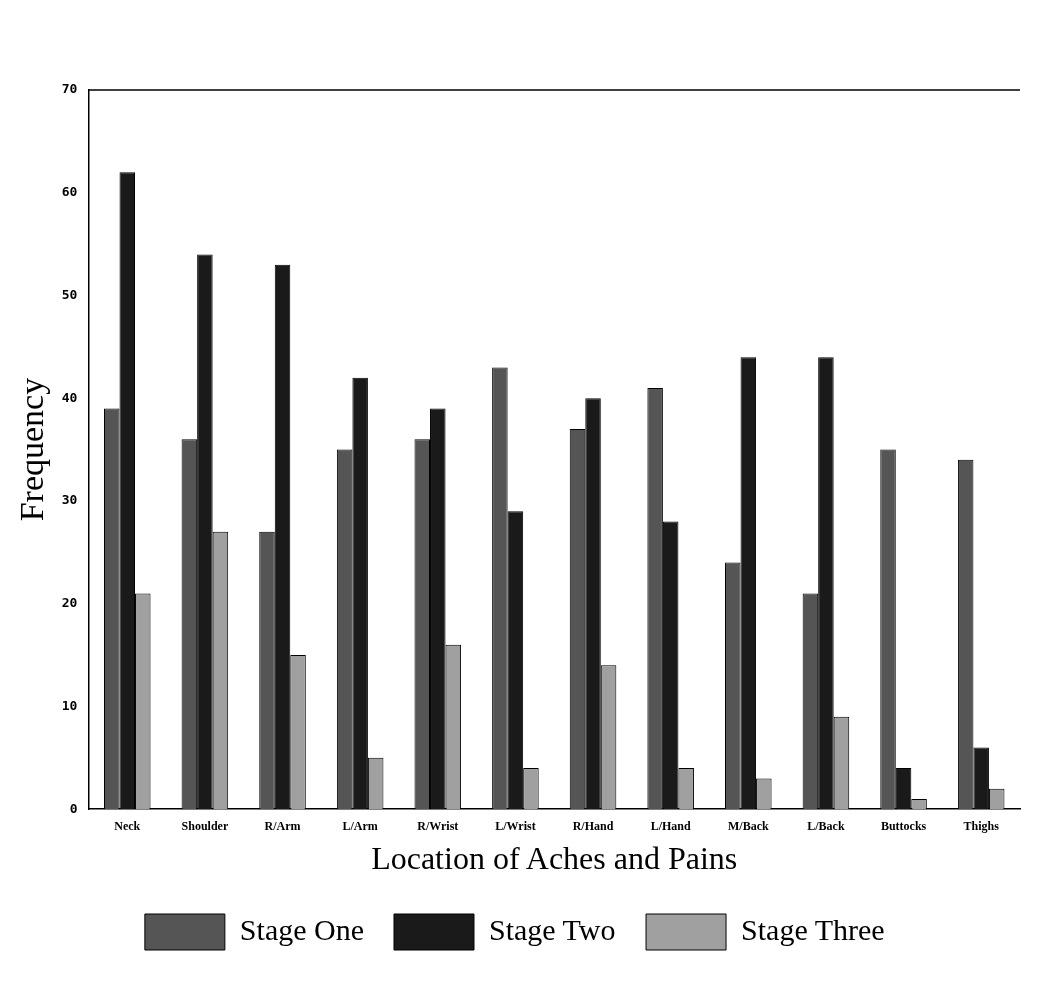 This screenshot has width=1048, height=990. Describe the element at coordinates (360, 826) in the screenshot. I see `x-tick-label: L/Arm` at that location.